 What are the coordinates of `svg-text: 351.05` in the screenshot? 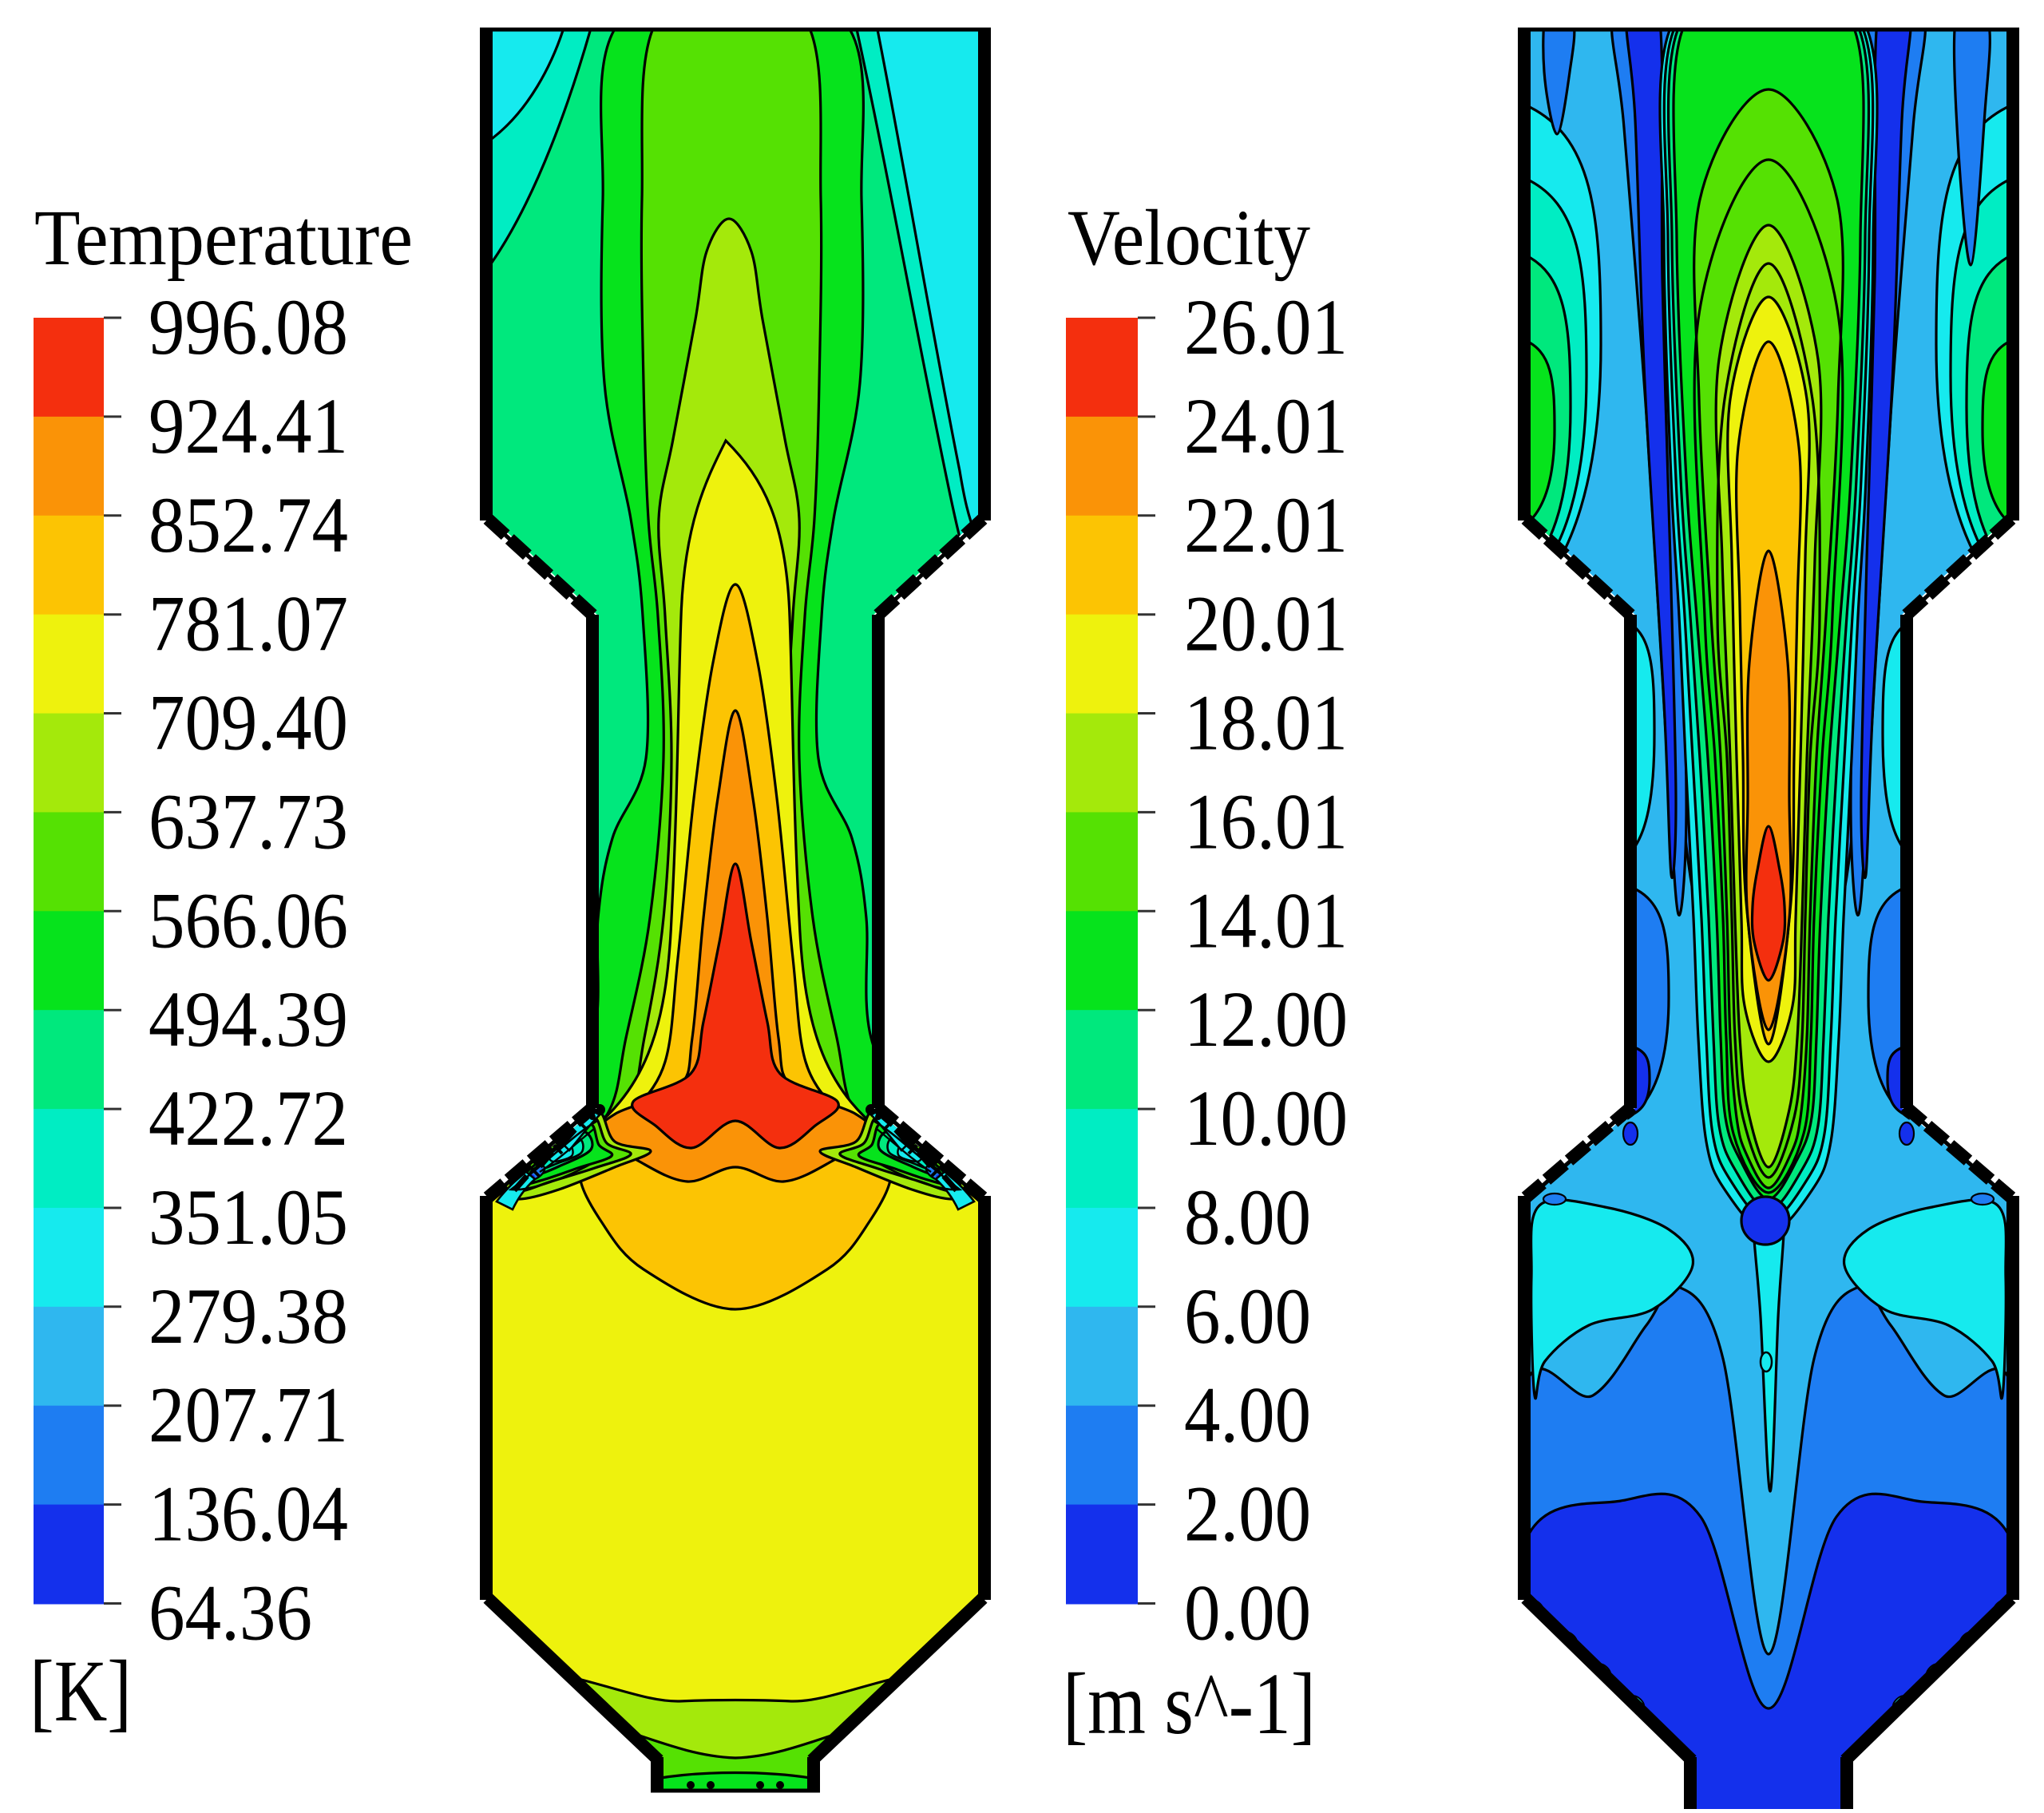 It's located at (248, 1217).